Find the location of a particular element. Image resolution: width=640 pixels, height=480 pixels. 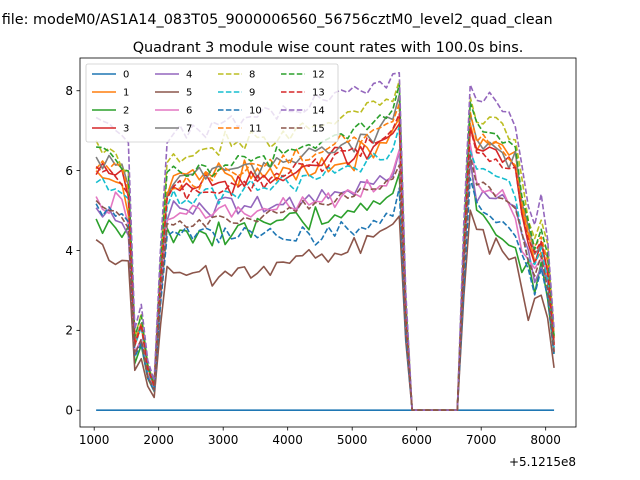

x-axis: 1000 2000 3000 4000 5000 6000 7000 8000 is located at coordinates (320, 437).